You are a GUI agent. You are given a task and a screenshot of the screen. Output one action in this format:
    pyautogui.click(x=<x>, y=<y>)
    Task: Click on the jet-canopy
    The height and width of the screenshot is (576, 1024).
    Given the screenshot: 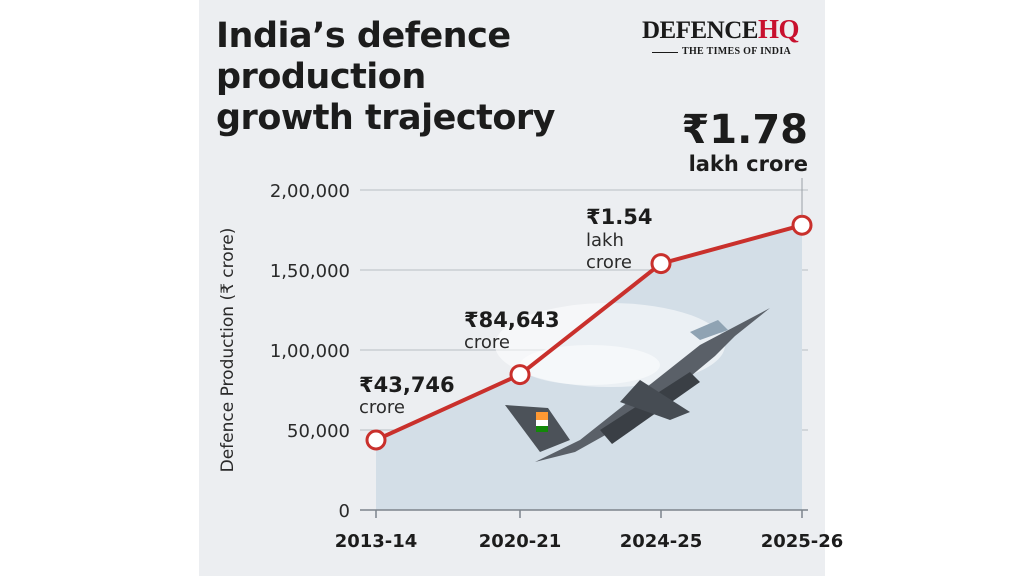 What is the action you would take?
    pyautogui.click(x=709, y=330)
    